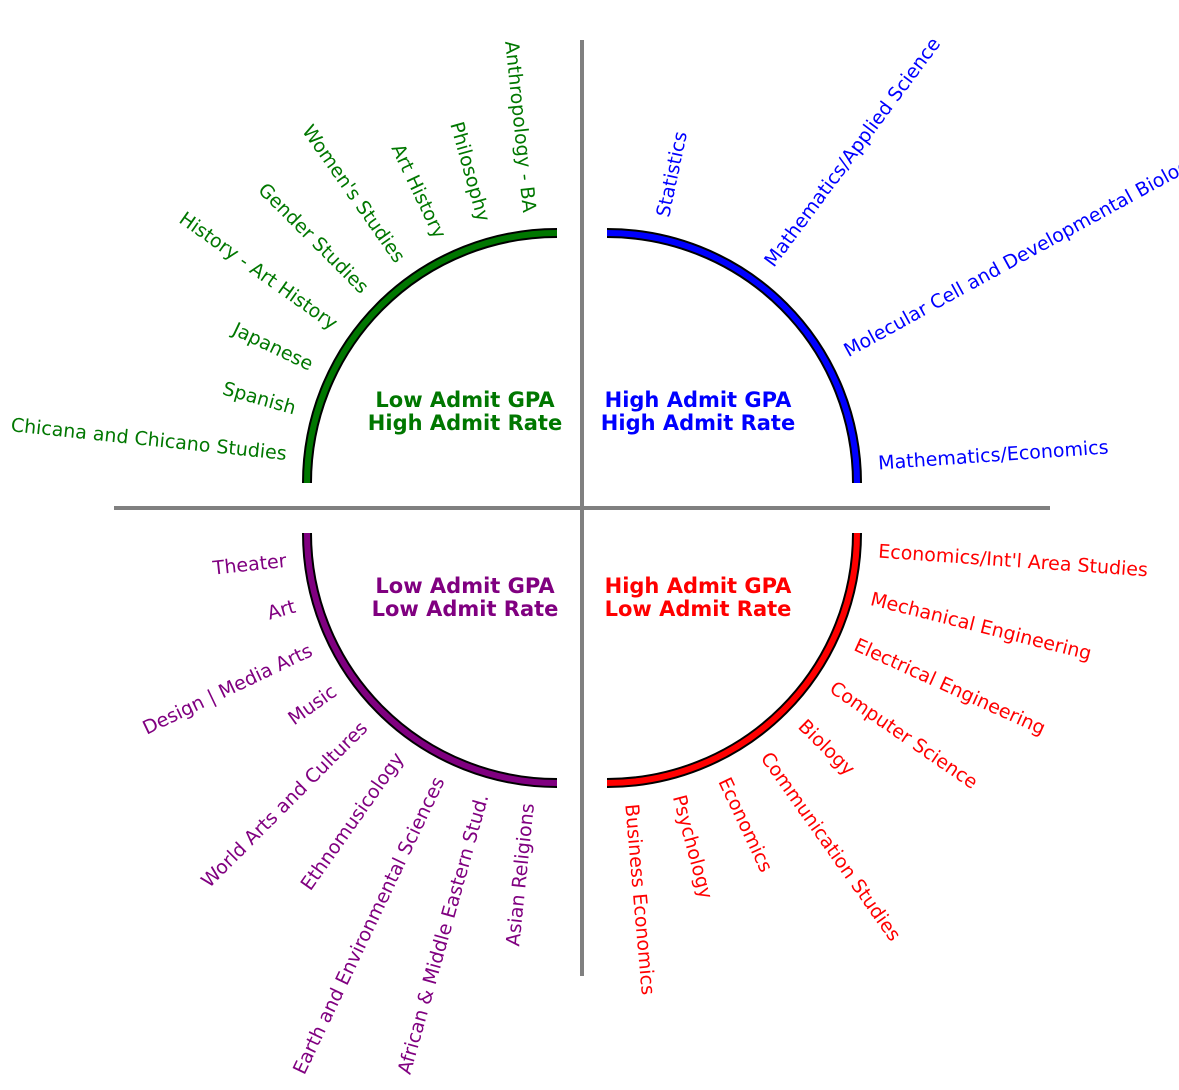 The width and height of the screenshot is (1179, 1090). What do you see at coordinates (672, 175) in the screenshot?
I see `major-label: Statistics` at bounding box center [672, 175].